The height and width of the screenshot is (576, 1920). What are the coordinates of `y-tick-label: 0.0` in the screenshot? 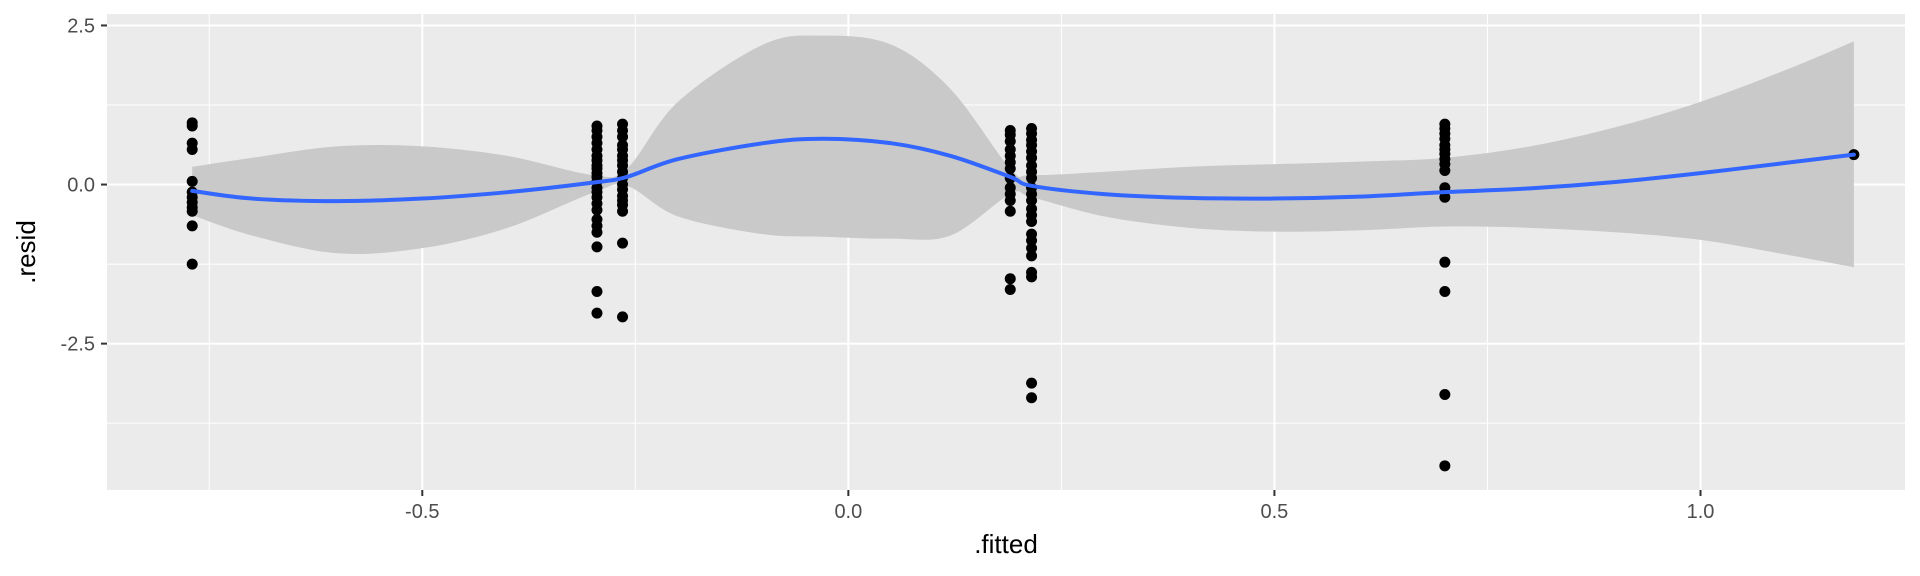 It's located at (81, 186).